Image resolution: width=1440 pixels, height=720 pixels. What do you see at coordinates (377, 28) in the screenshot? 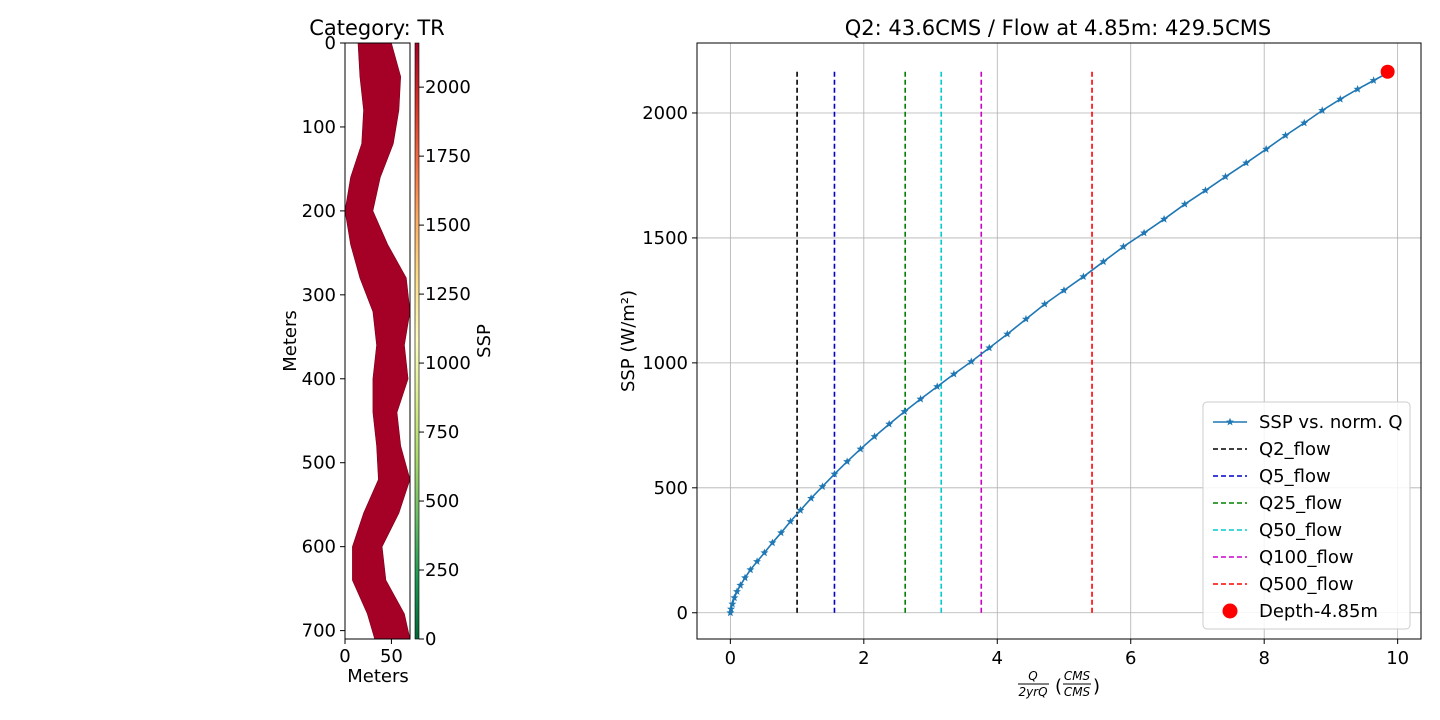
I see `map-title: Category: TR` at bounding box center [377, 28].